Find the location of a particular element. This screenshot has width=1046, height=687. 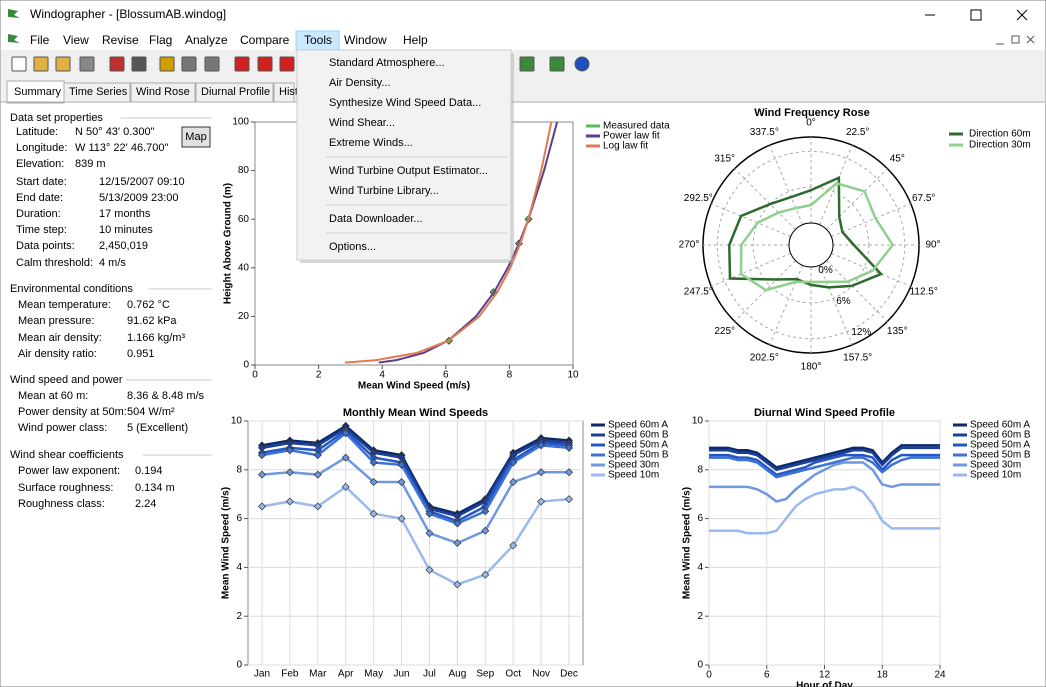

y-axis-label: Mean Wind Speed (m/s) is located at coordinates (226, 543).